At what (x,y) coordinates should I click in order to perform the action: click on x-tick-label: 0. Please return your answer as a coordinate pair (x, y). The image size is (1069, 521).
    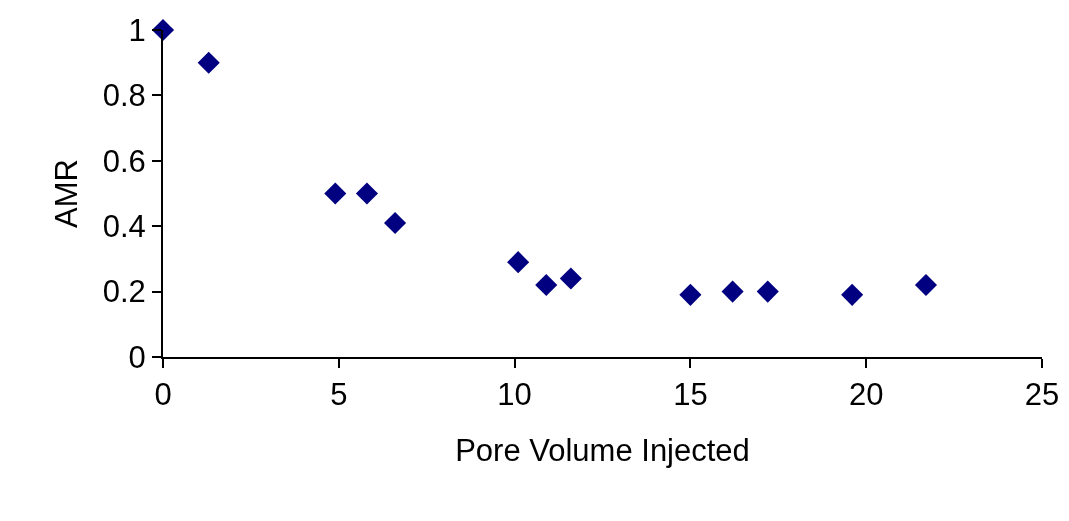
    Looking at the image, I should click on (163, 395).